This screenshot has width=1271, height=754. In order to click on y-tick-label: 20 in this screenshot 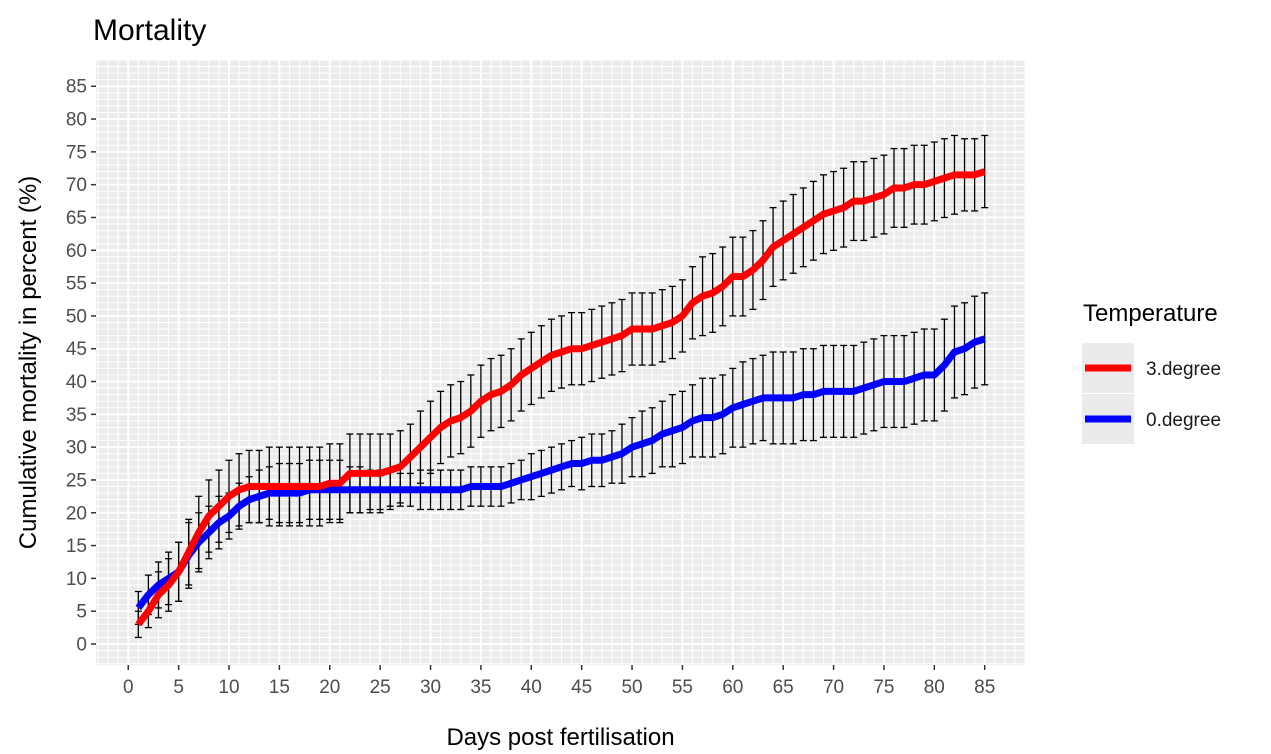, I will do `click(76, 513)`.